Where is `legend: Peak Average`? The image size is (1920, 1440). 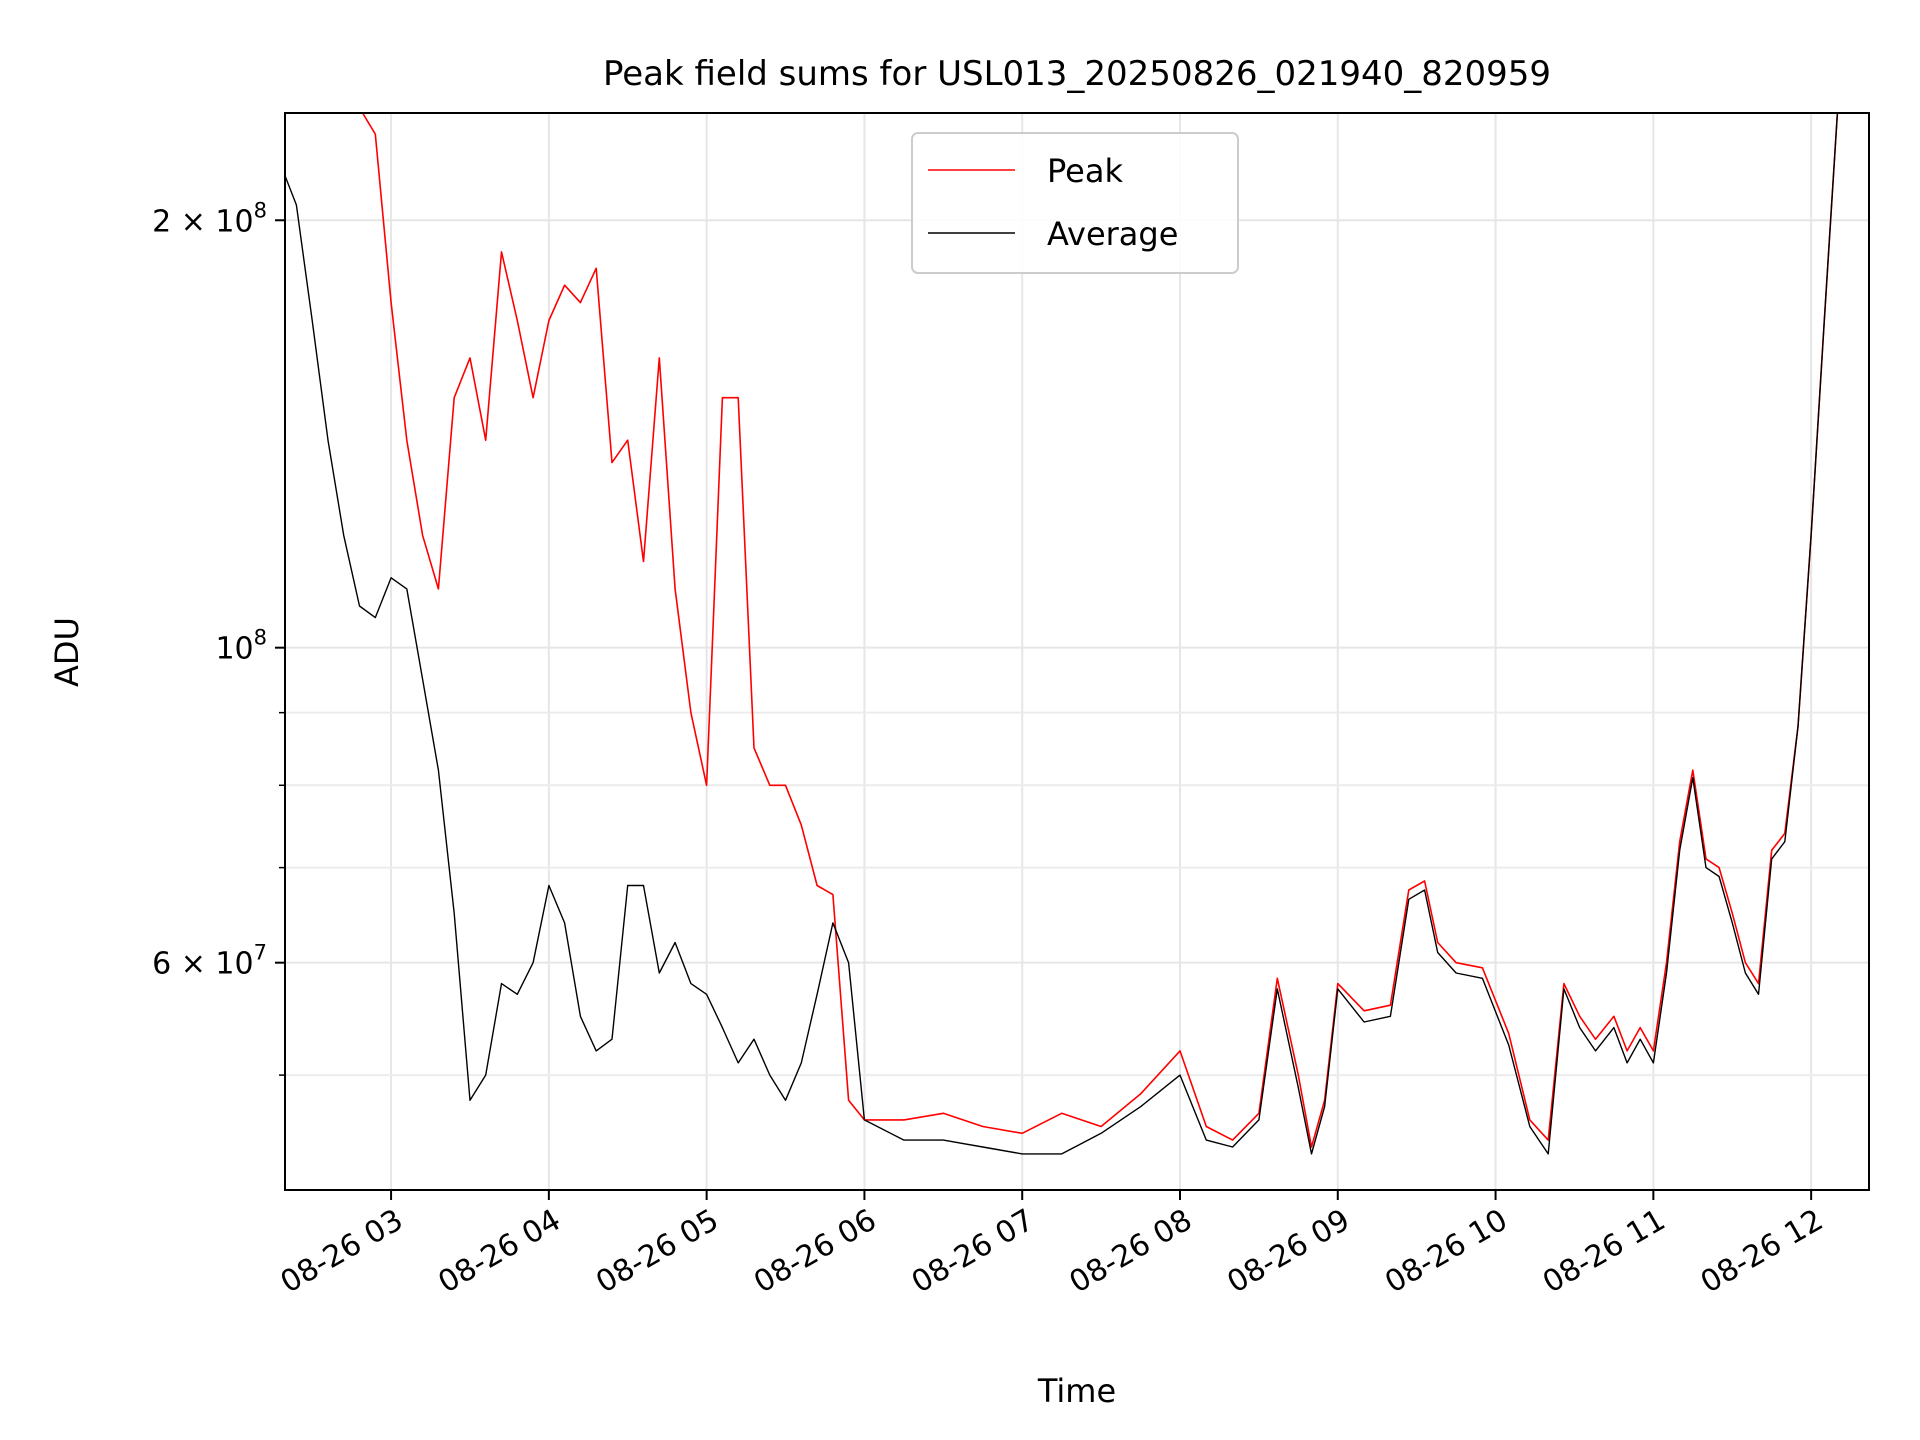 legend: Peak Average is located at coordinates (1075, 203).